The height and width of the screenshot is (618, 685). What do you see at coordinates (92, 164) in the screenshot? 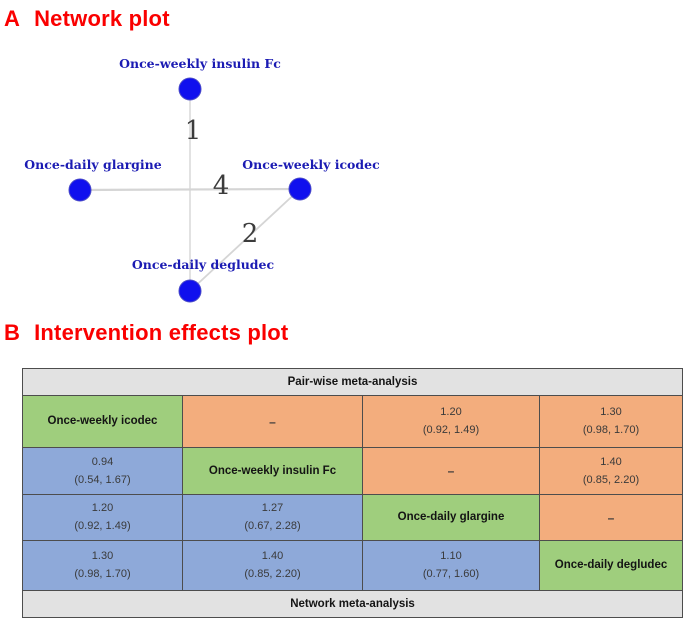
I see `network-node-label-glargine: Once-daily glargine` at bounding box center [92, 164].